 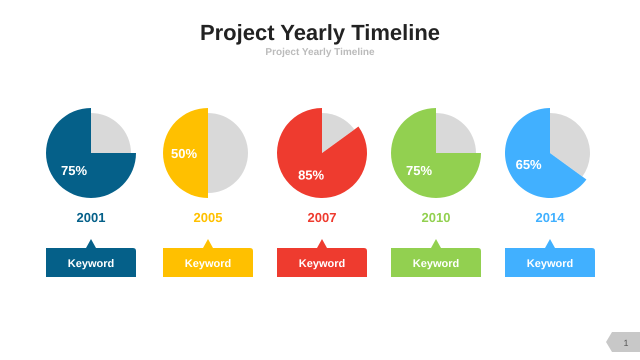 I want to click on text: 2001, so click(x=91, y=217).